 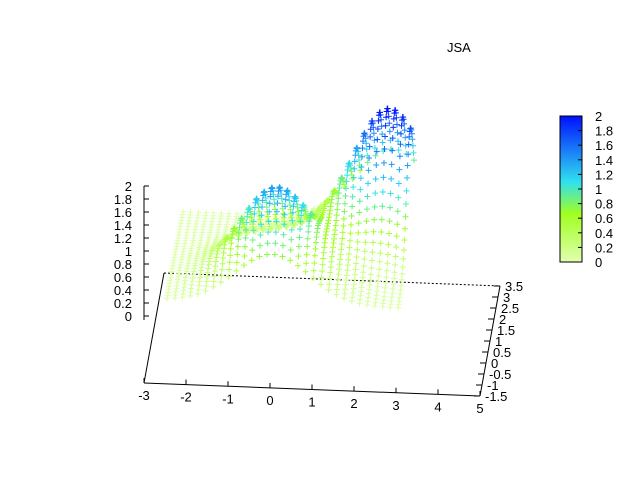 What do you see at coordinates (479, 408) in the screenshot?
I see `x-tick-label: 5` at bounding box center [479, 408].